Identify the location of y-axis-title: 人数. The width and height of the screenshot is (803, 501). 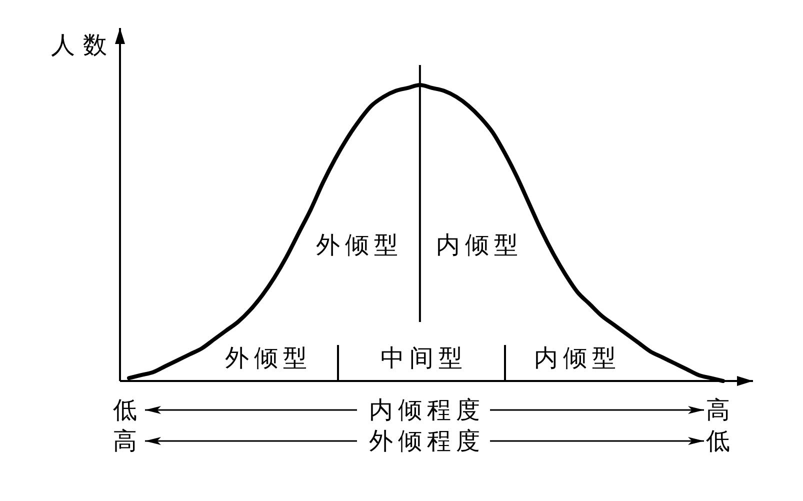
(83, 45).